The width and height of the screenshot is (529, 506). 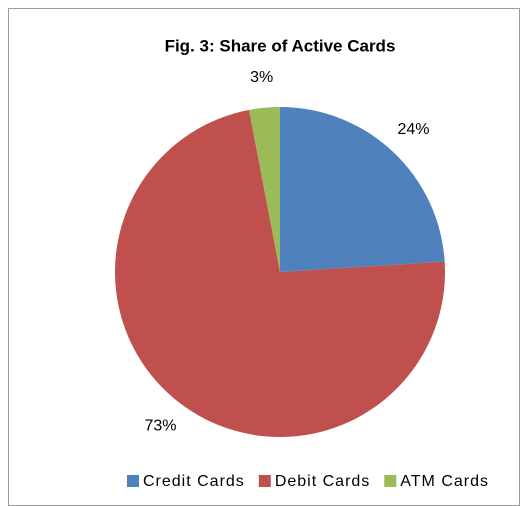 What do you see at coordinates (261, 77) in the screenshot?
I see `data-label: 3%` at bounding box center [261, 77].